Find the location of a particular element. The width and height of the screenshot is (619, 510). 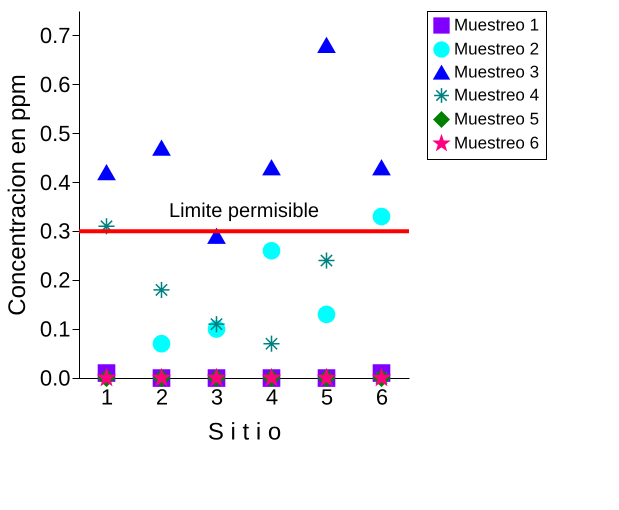

x-tick-label: 2 is located at coordinates (162, 397).